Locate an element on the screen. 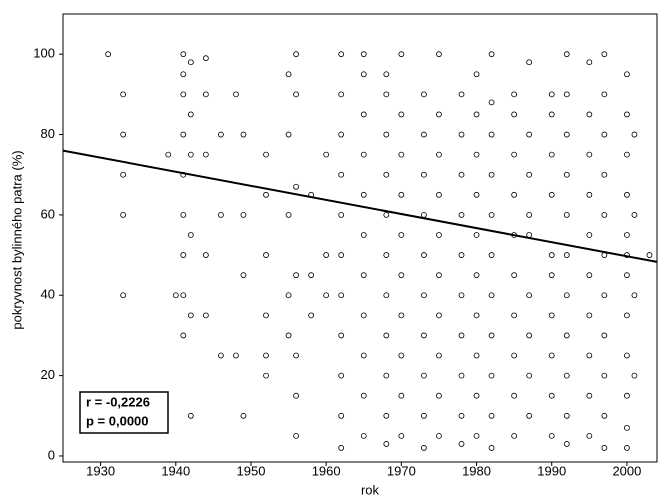 The height and width of the screenshot is (504, 658). x-tick-label: 1990 is located at coordinates (551, 470).